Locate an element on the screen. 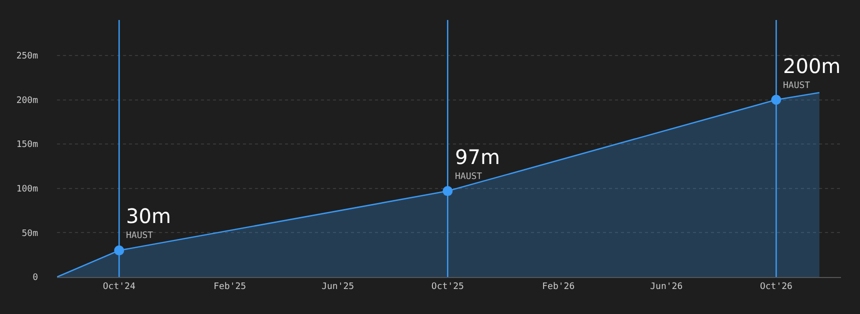 The image size is (860, 314). x-tick-label: Jun'25 is located at coordinates (338, 287).